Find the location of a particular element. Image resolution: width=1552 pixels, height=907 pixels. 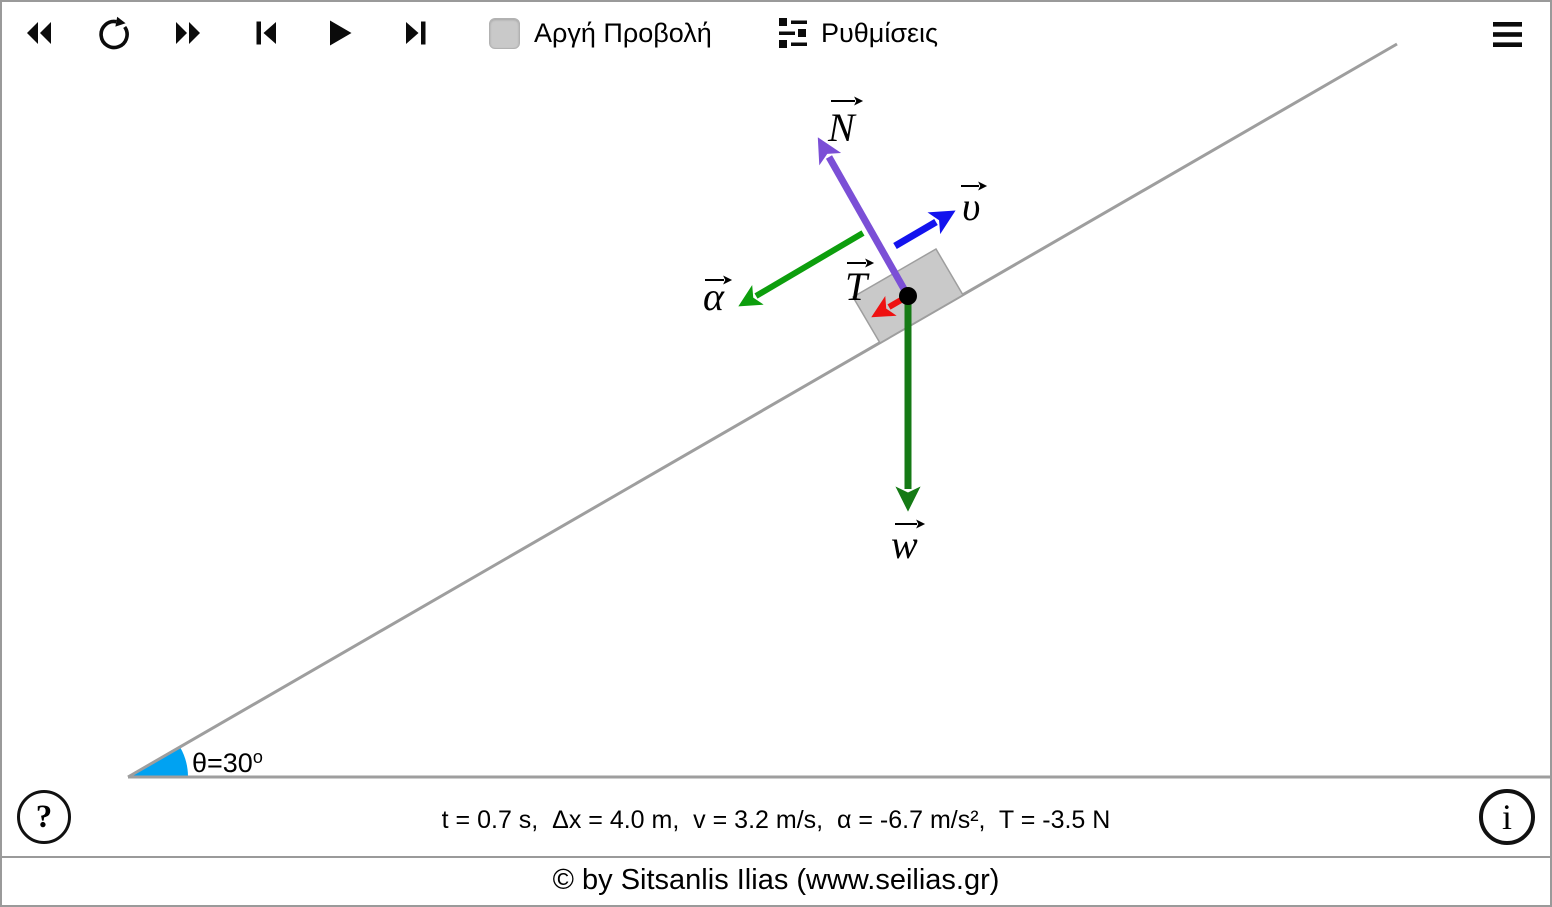

info-label: i is located at coordinates (1506, 817).